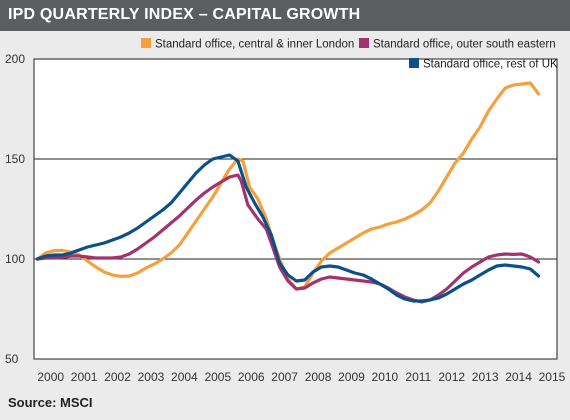 This screenshot has height=420, width=570. Describe the element at coordinates (12, 359) in the screenshot. I see `y-tick-label-50: 50` at that location.